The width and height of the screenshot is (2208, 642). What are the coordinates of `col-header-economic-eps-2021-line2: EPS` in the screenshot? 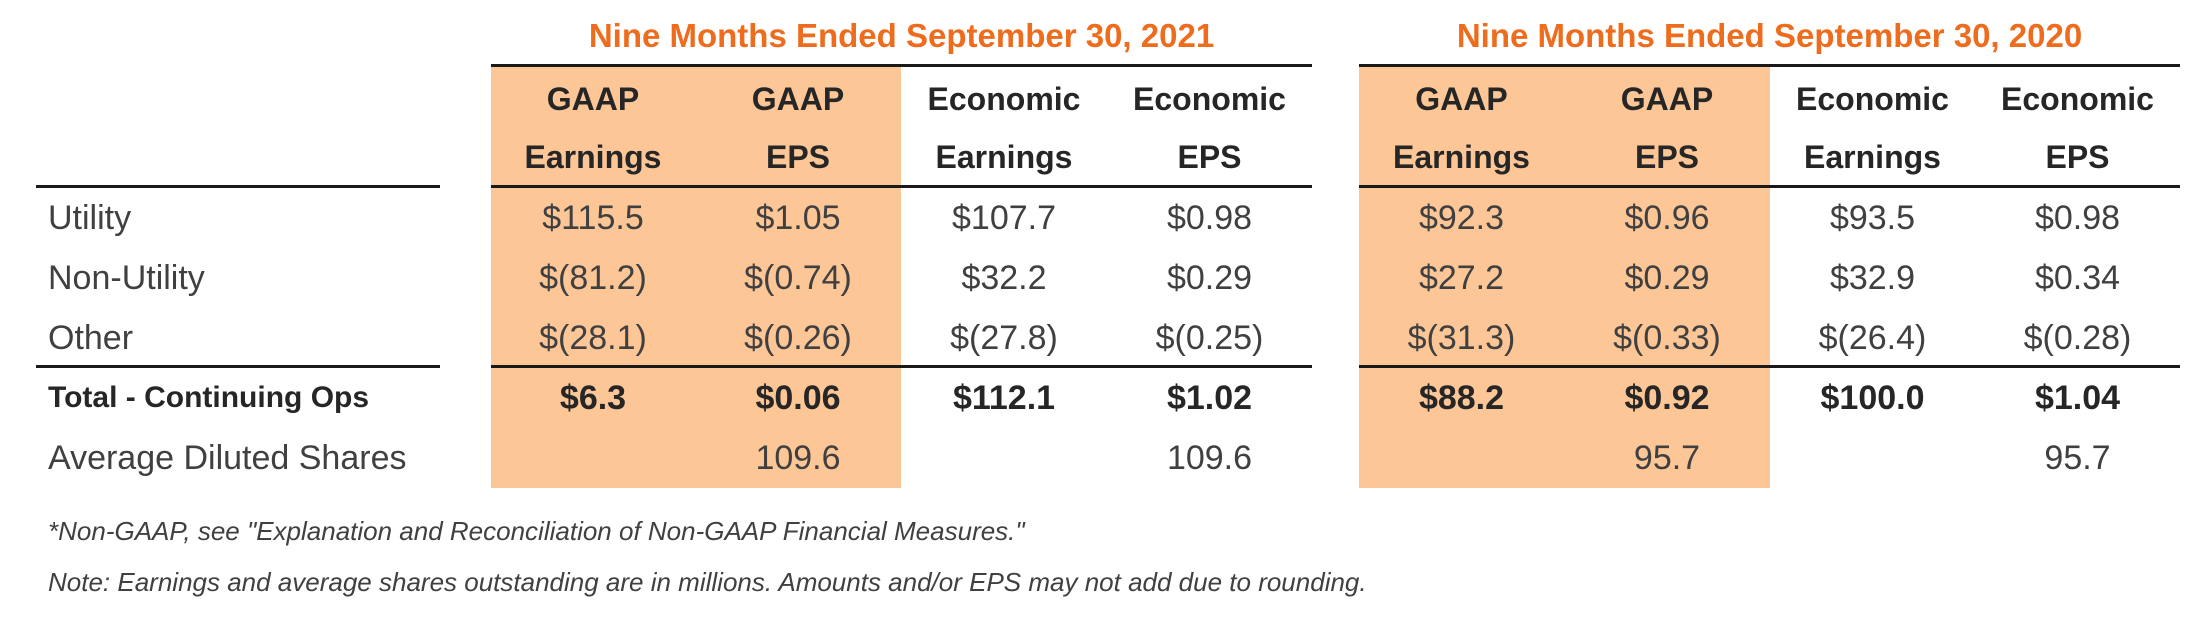 It's located at (1209, 157).